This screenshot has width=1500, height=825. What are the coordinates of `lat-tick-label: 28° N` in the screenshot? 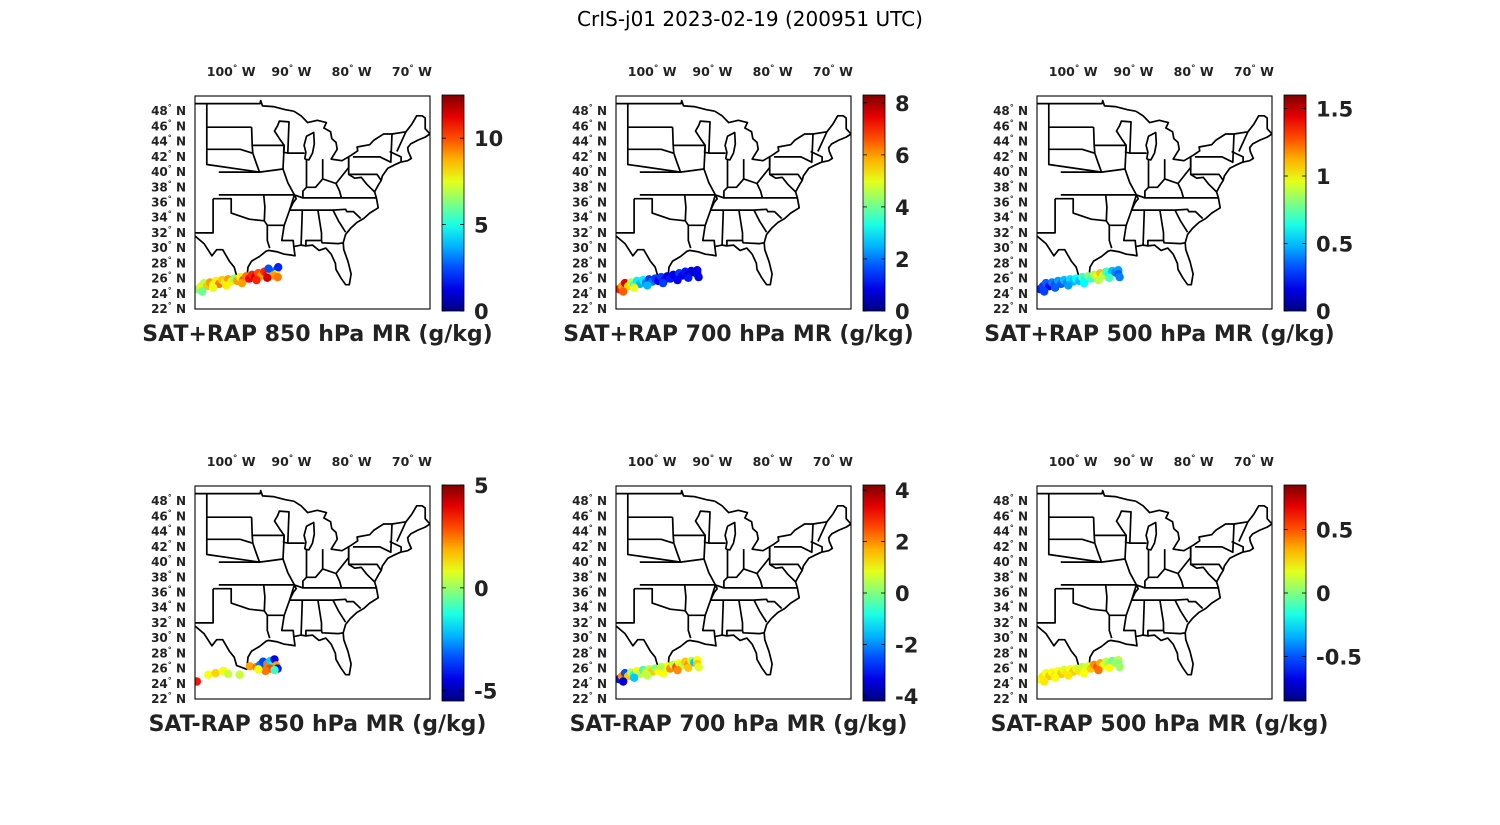 It's located at (168, 652).